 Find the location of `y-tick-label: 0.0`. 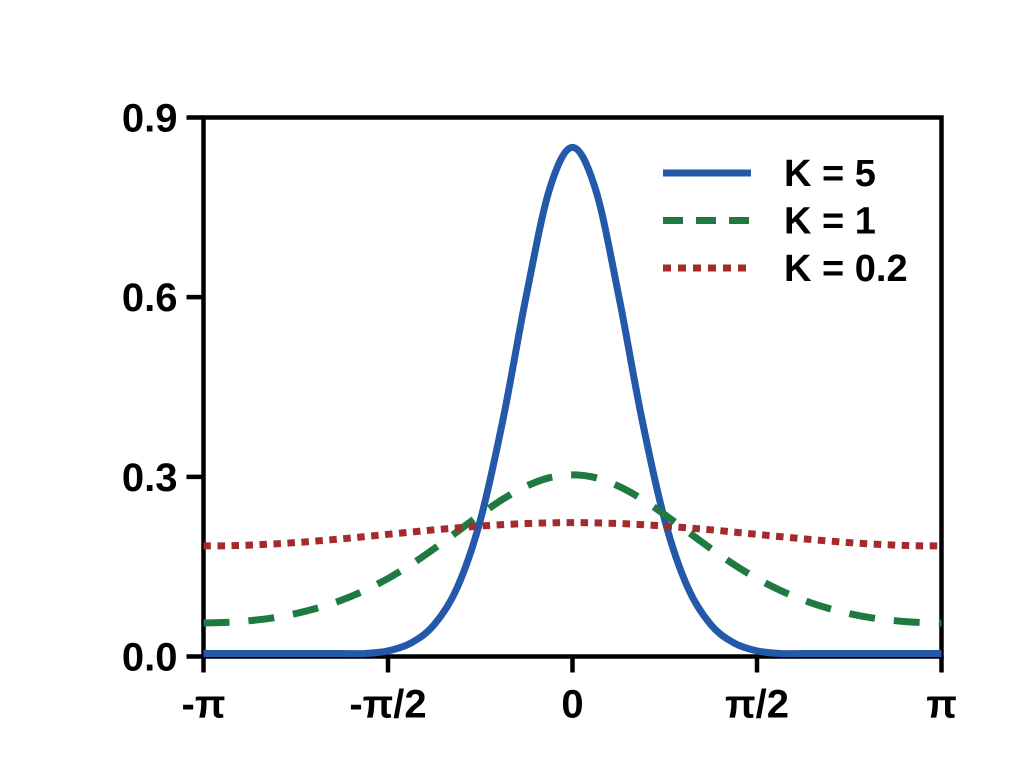

y-tick-label: 0.0 is located at coordinates (150, 658).